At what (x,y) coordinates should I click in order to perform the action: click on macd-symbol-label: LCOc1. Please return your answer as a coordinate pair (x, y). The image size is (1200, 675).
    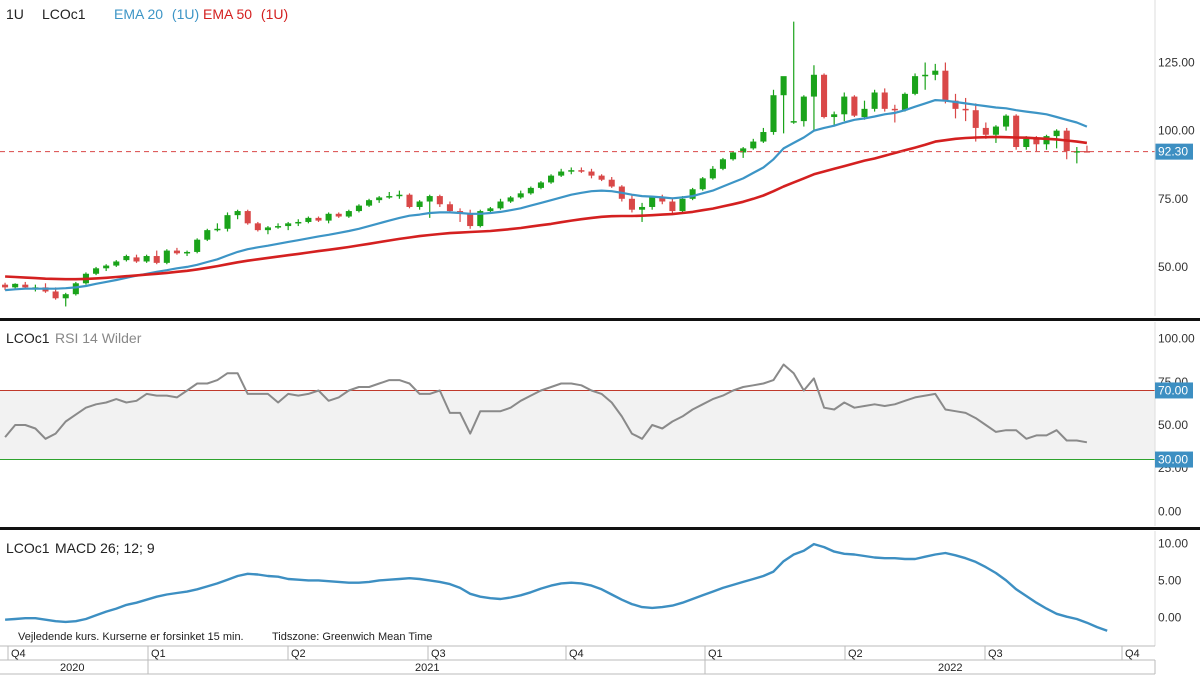
    Looking at the image, I should click on (28, 548).